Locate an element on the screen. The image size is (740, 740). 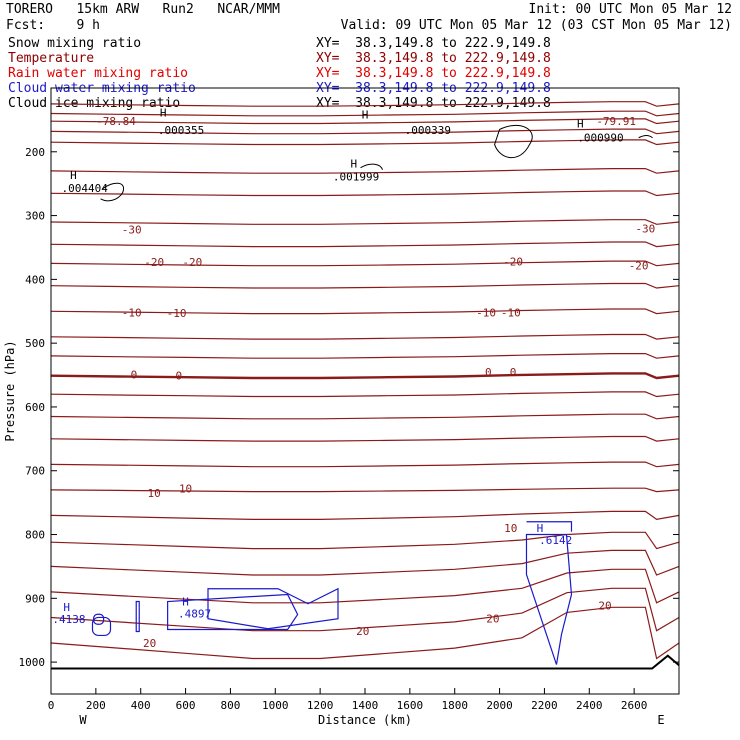
y-tick-label: 900 is located at coordinates (35, 598).